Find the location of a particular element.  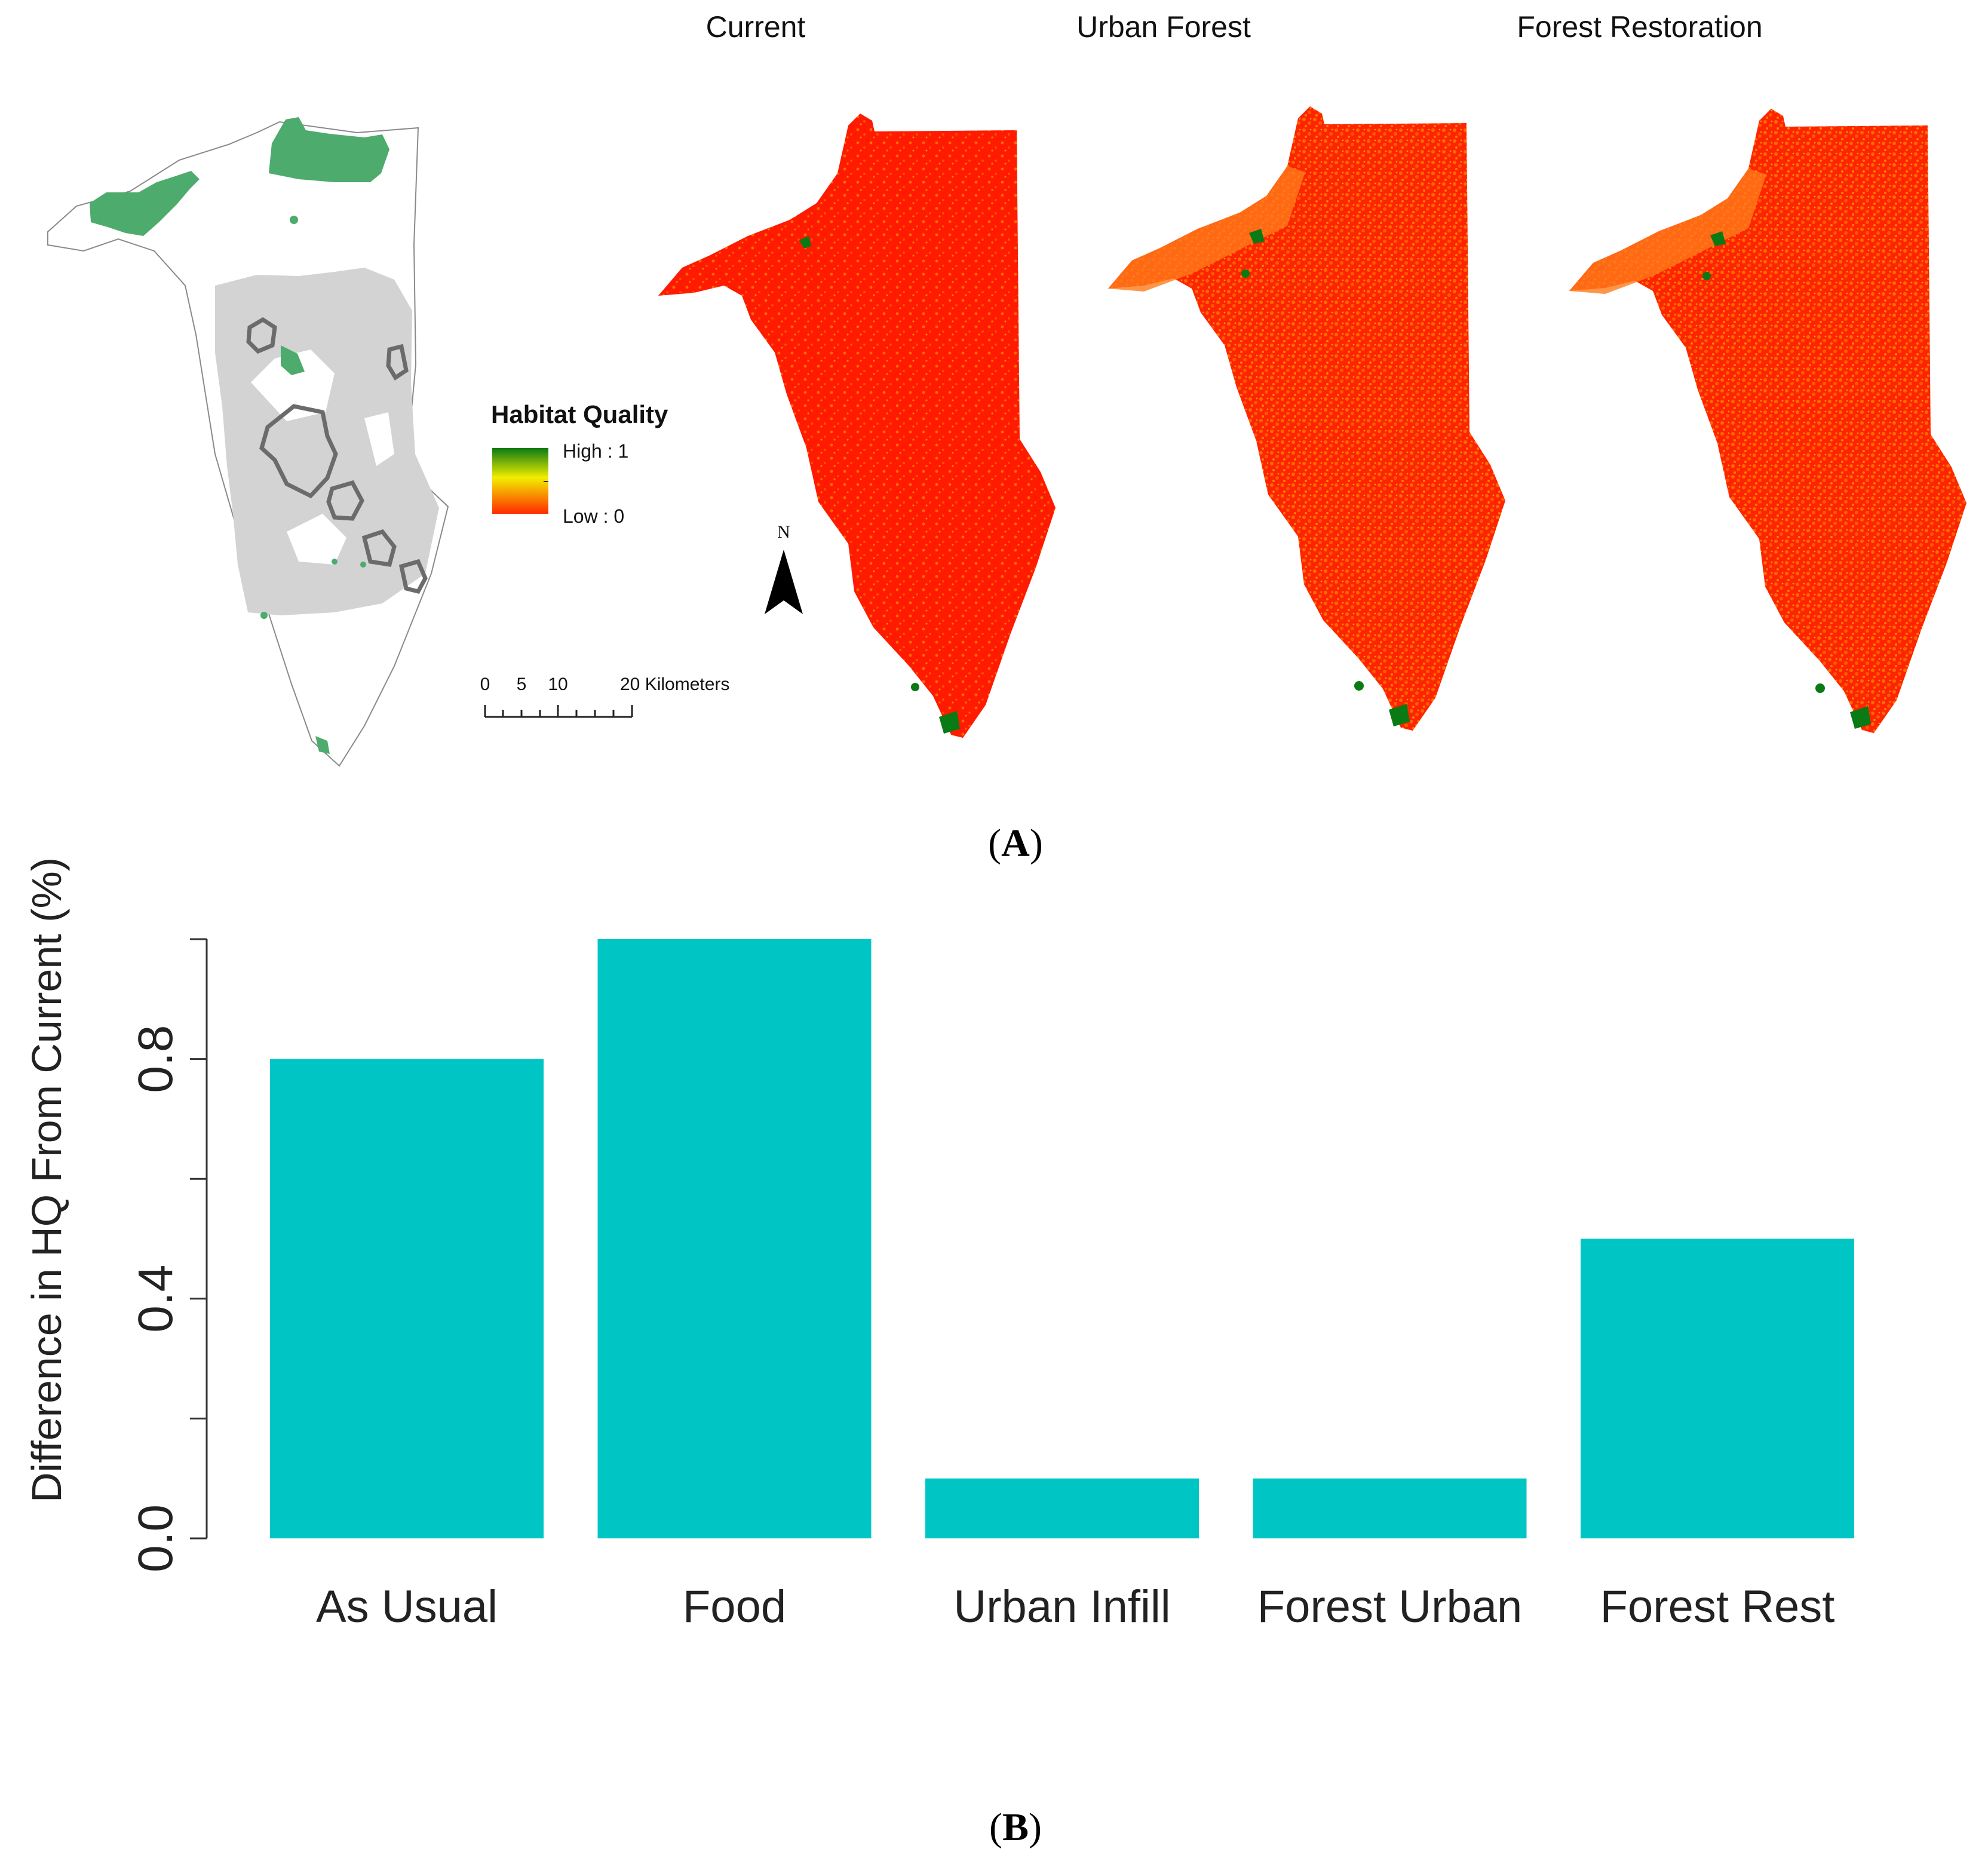

category-label-urban-infill: Urban Infill is located at coordinates (1061, 1606).